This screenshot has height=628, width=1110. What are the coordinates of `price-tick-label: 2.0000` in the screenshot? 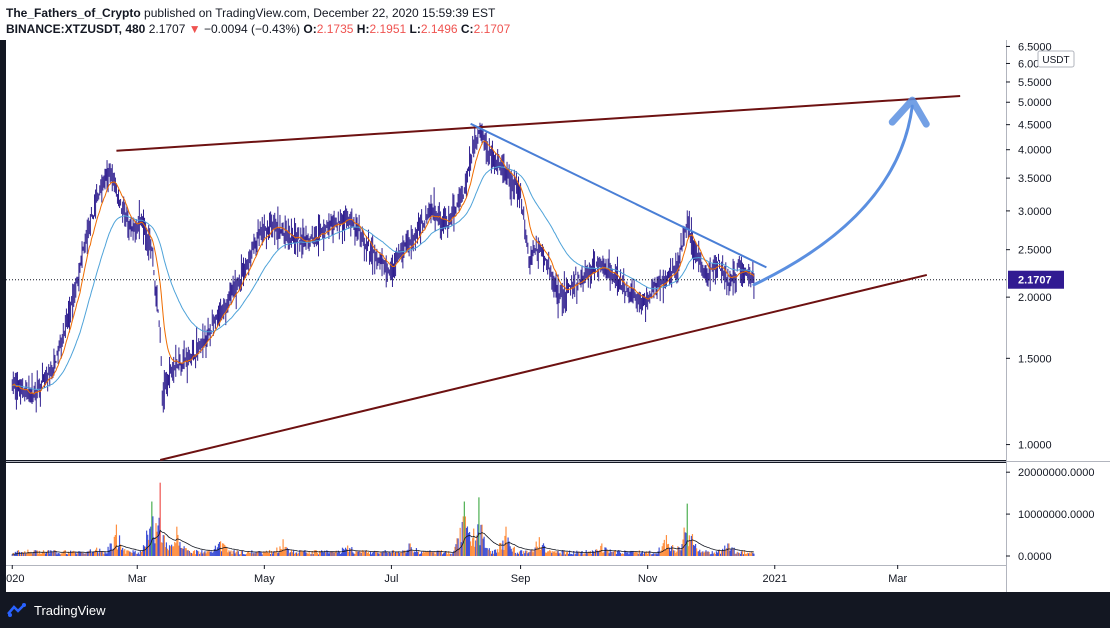 It's located at (1035, 298).